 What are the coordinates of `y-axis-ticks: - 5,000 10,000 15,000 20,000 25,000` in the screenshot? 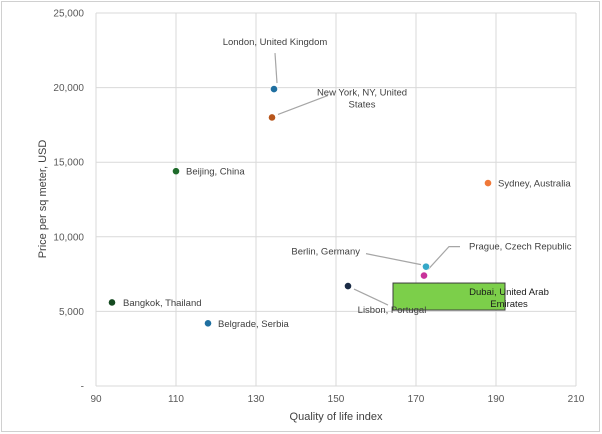 It's located at (68, 201).